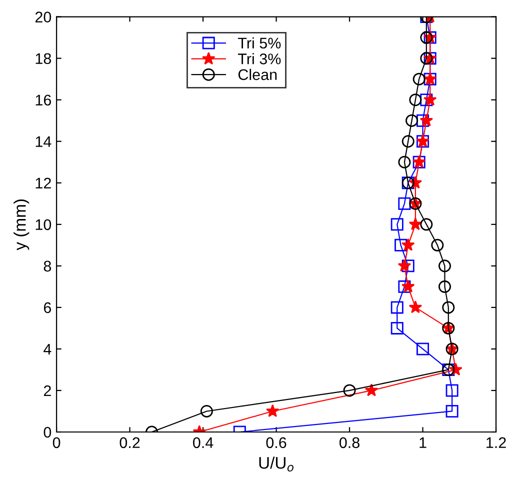  What do you see at coordinates (259, 43) in the screenshot?
I see `legend-label: Tri 5%` at bounding box center [259, 43].